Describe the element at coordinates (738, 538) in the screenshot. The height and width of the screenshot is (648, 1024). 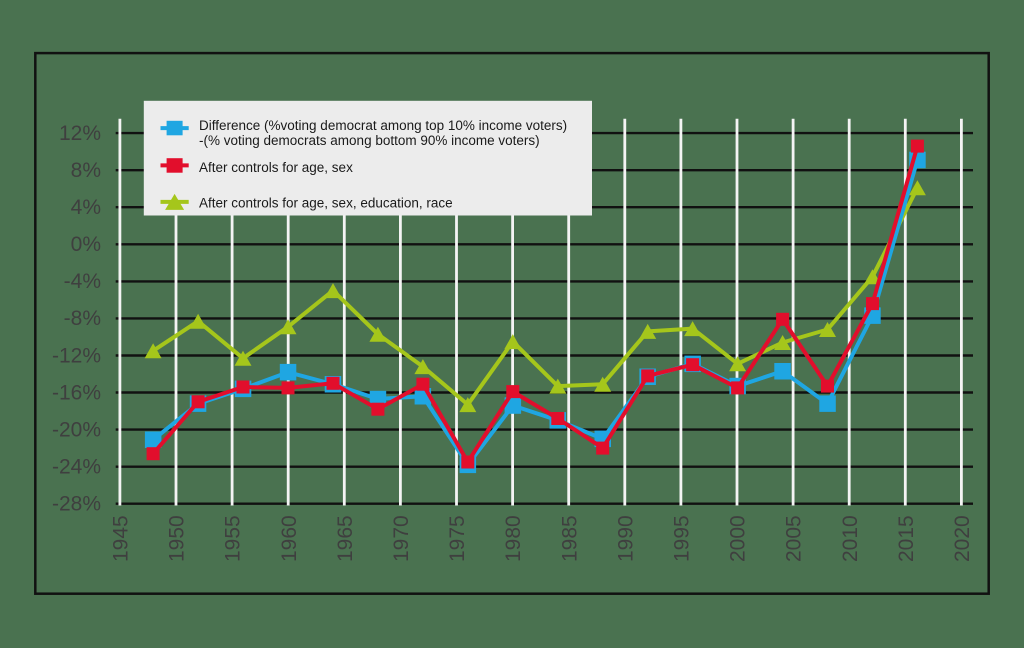
I see `svg-text: 2000` at that location.